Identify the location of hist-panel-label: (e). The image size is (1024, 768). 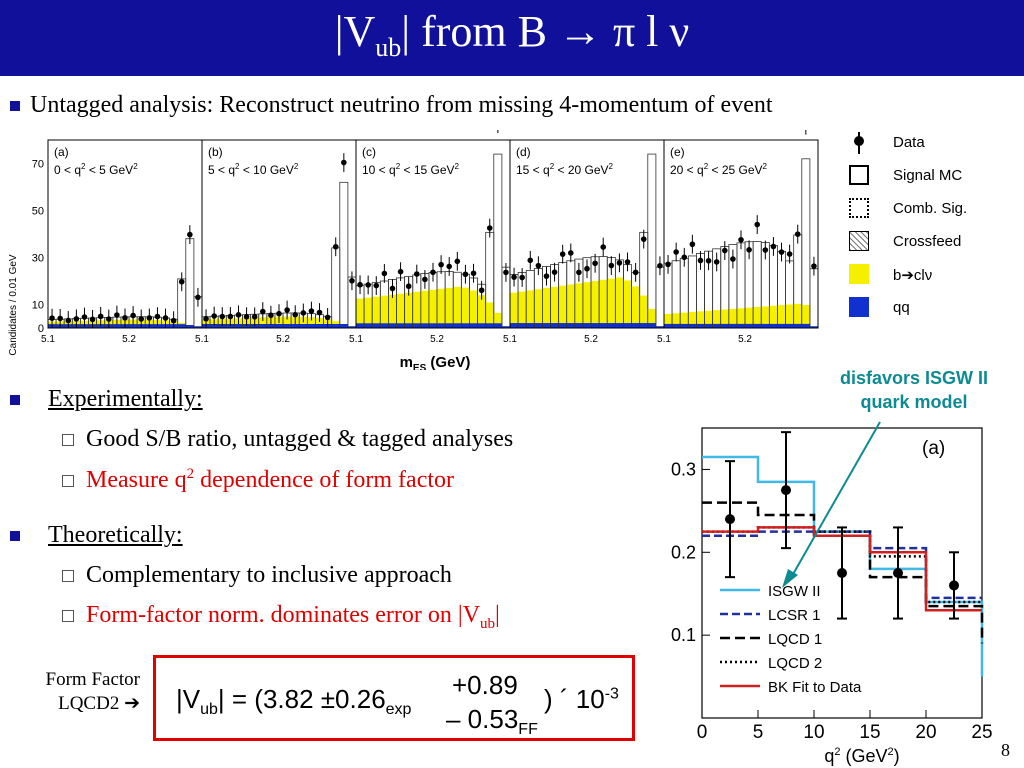
(677, 152).